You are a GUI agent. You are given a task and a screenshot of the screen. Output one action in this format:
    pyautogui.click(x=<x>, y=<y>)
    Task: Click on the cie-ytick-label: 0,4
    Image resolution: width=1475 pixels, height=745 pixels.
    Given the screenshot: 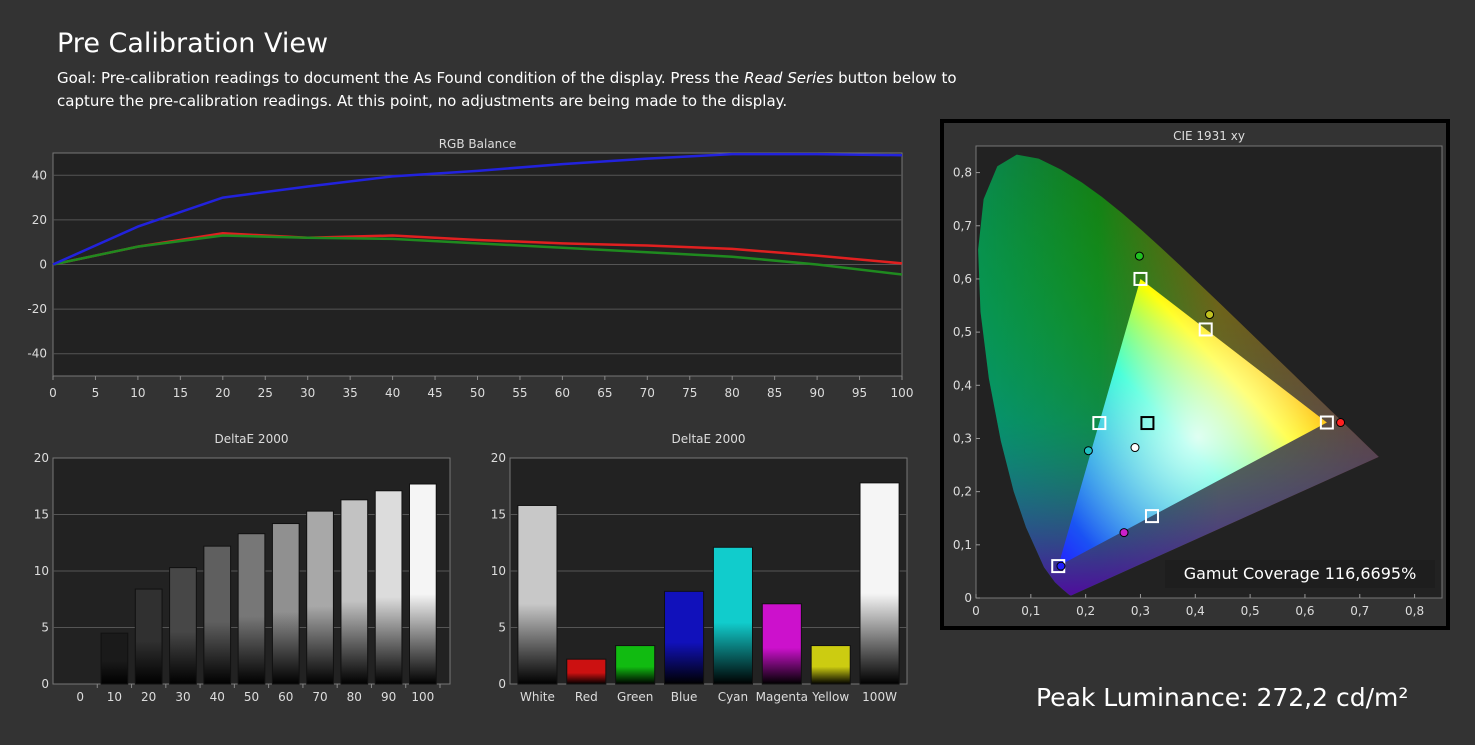 What is the action you would take?
    pyautogui.click(x=962, y=385)
    